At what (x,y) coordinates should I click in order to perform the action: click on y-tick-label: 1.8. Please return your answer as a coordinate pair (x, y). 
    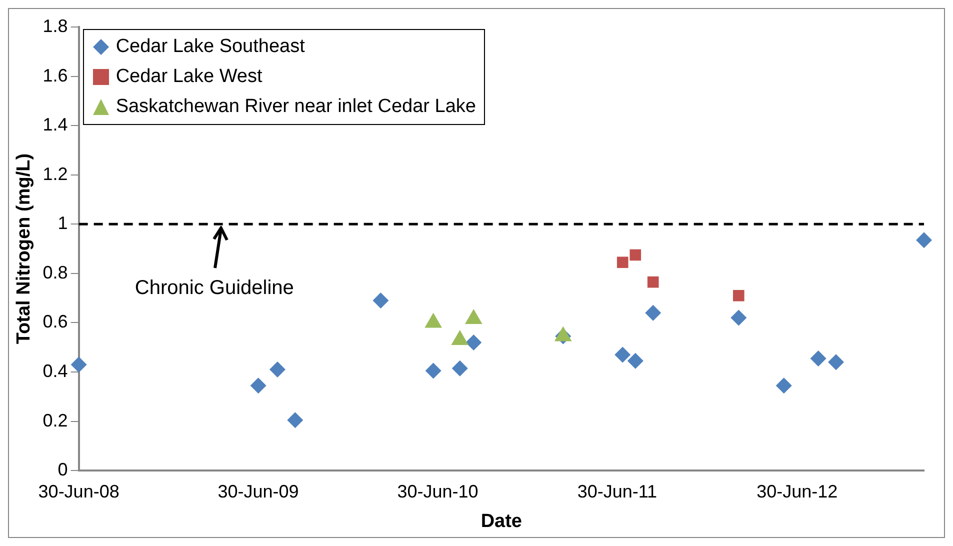
    Looking at the image, I should click on (55, 26).